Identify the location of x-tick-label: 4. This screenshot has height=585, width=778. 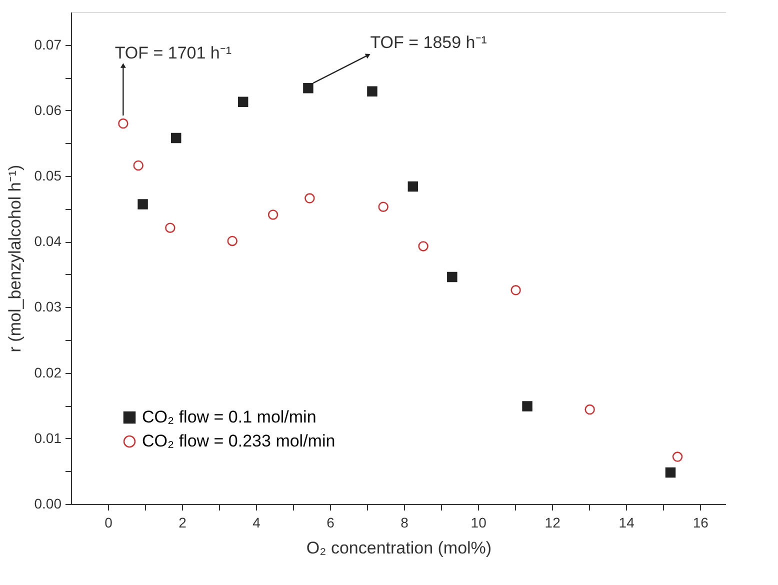
(256, 522).